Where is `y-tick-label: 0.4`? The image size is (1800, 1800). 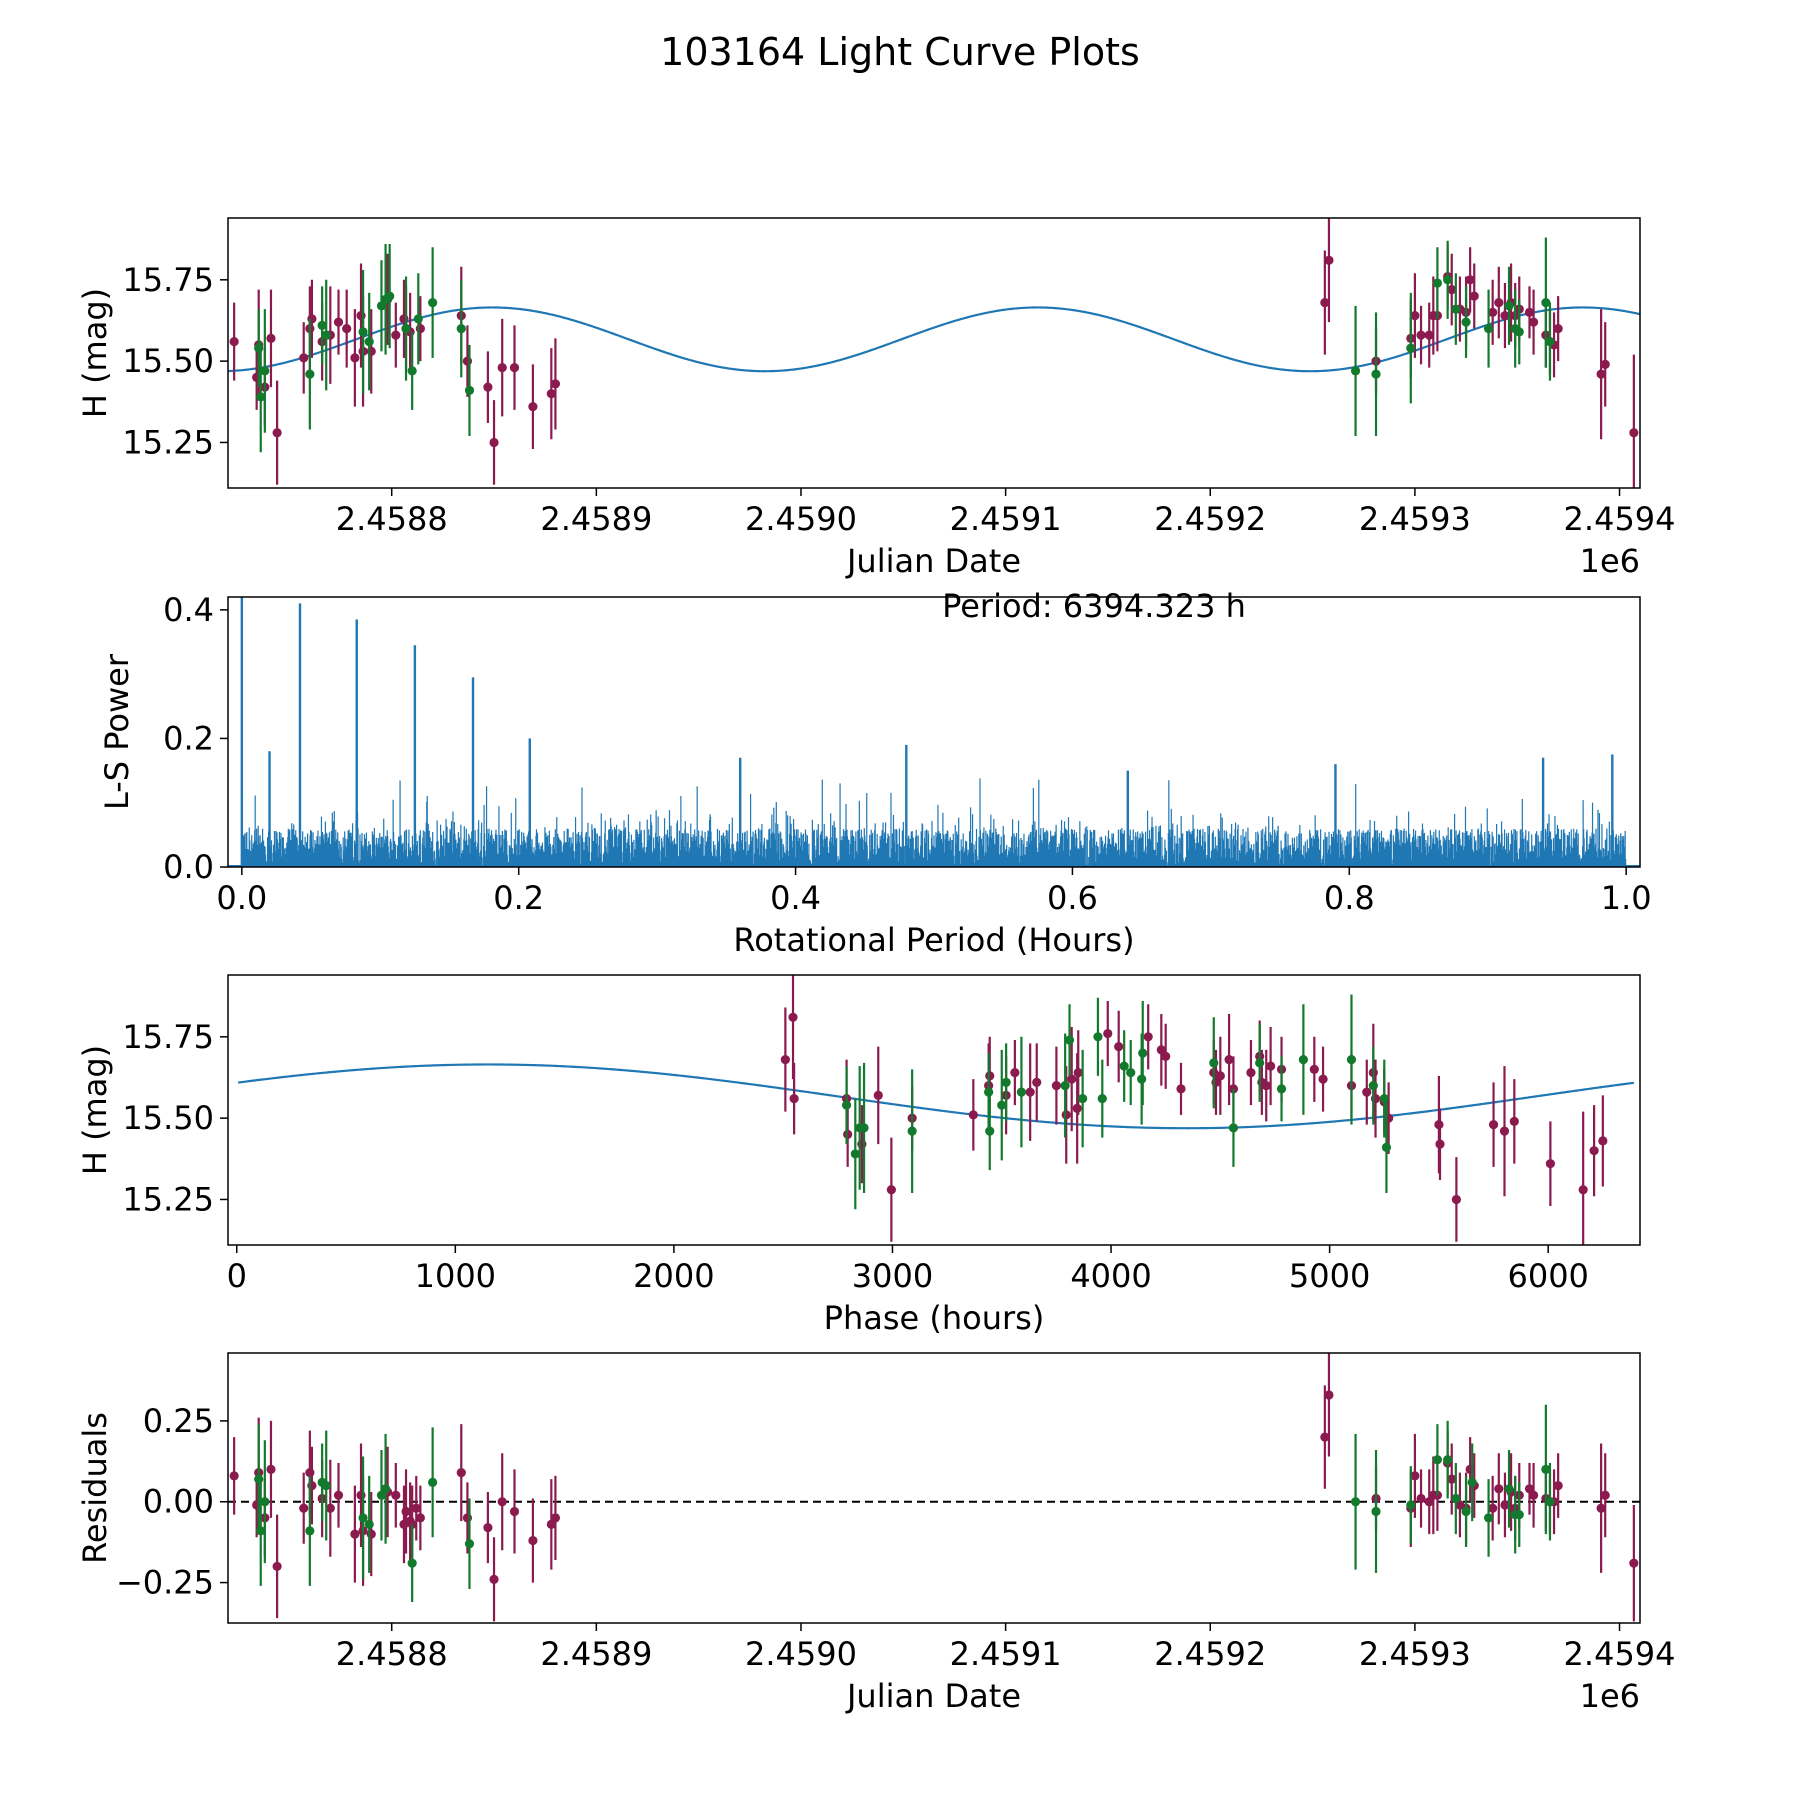 y-tick-label: 0.4 is located at coordinates (188, 610).